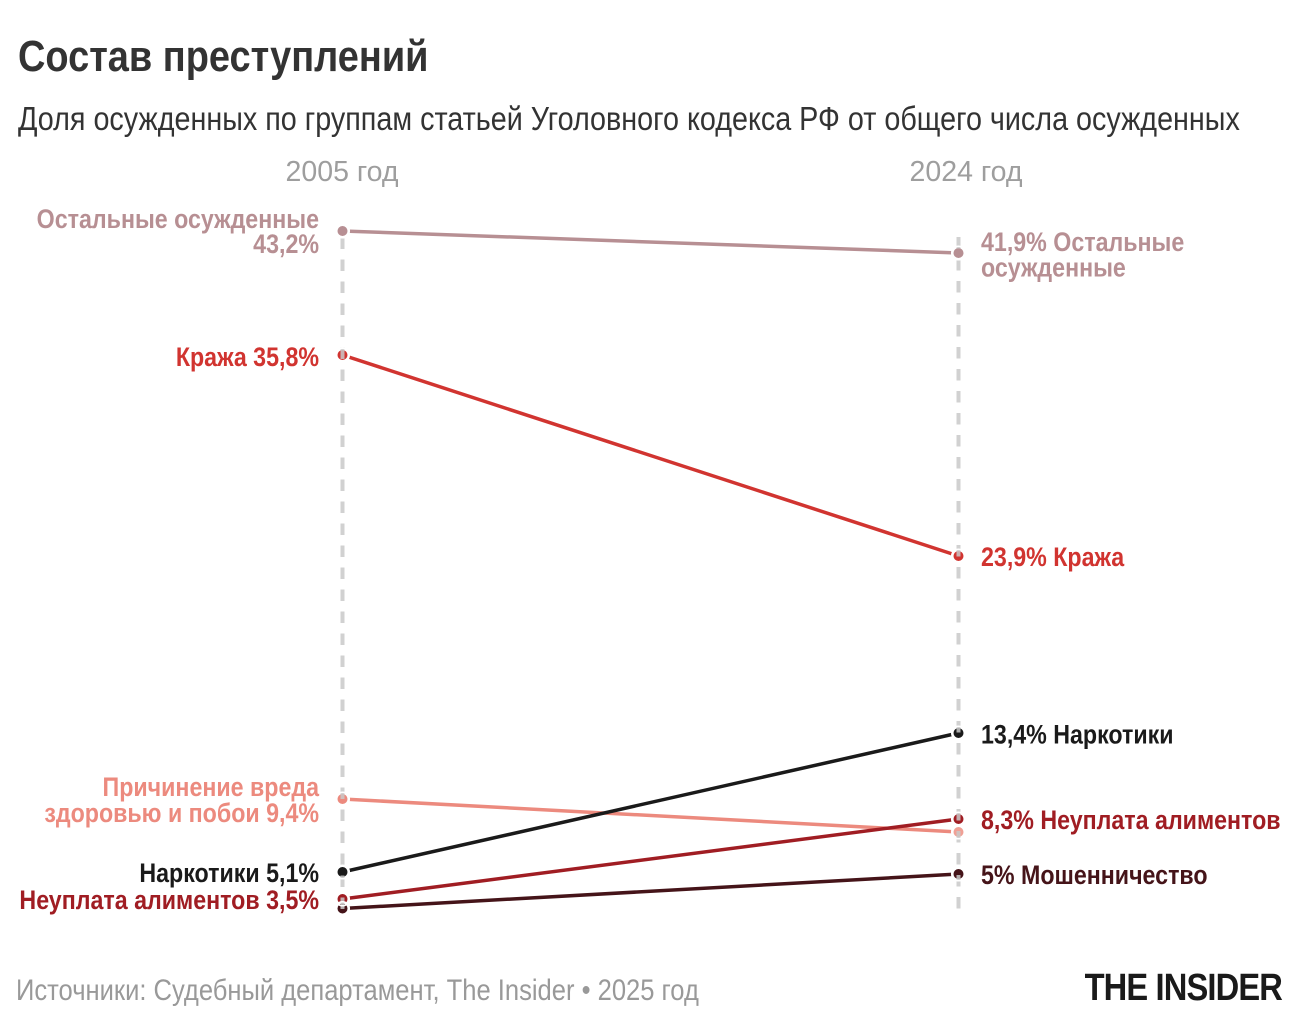  I want to click on svg-text: 41,9% Остальные, so click(1082, 242).